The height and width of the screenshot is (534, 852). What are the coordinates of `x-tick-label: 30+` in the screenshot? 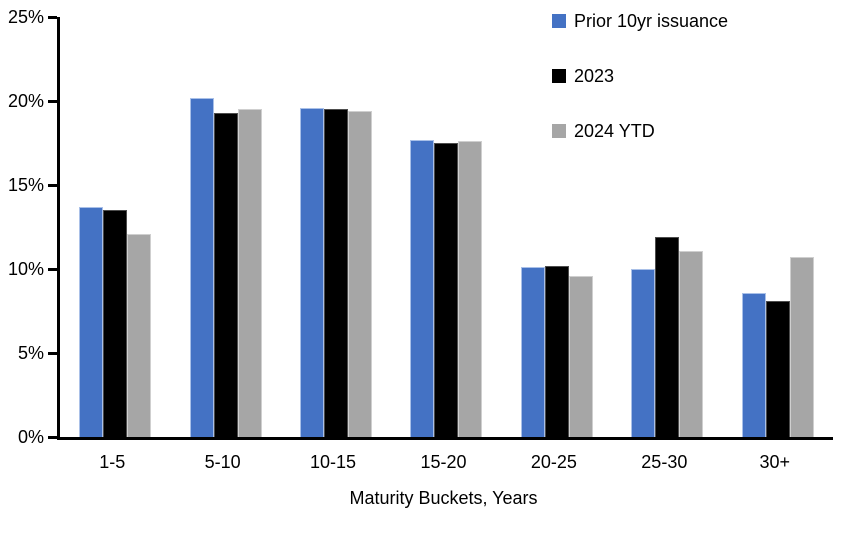 It's located at (775, 462).